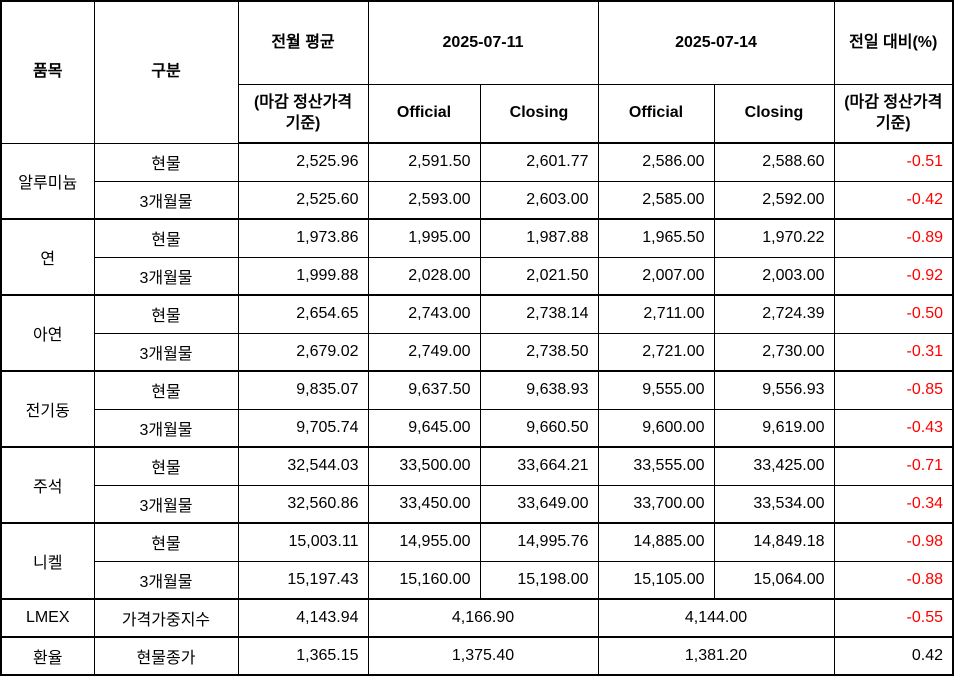 This screenshot has height=678, width=954. What do you see at coordinates (656, 162) in the screenshot?
I see `d2-official-value: 2,586.00` at bounding box center [656, 162].